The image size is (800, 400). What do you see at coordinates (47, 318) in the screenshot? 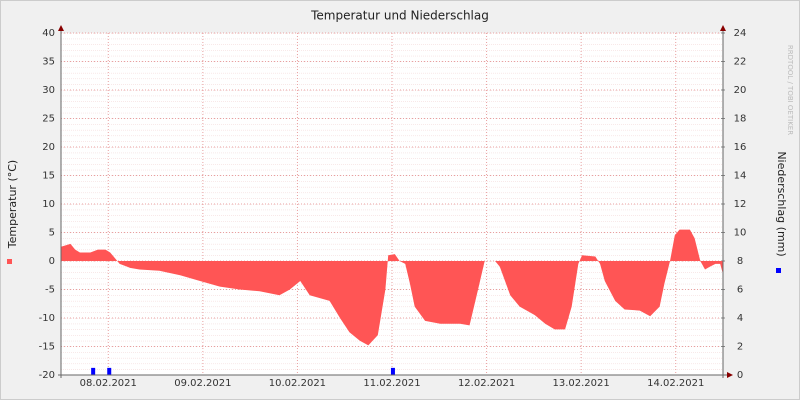
I see `y-tick-label: -10` at bounding box center [47, 318].